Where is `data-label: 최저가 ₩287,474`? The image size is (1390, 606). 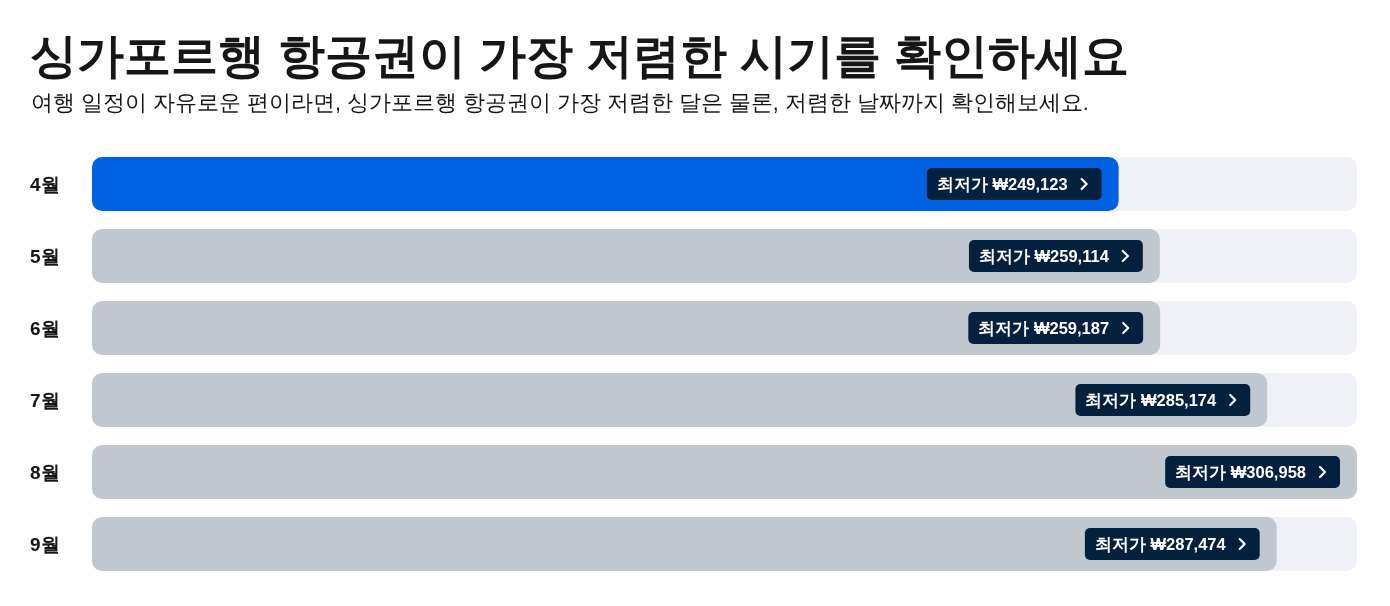 data-label: 최저가 ₩287,474 is located at coordinates (1160, 544).